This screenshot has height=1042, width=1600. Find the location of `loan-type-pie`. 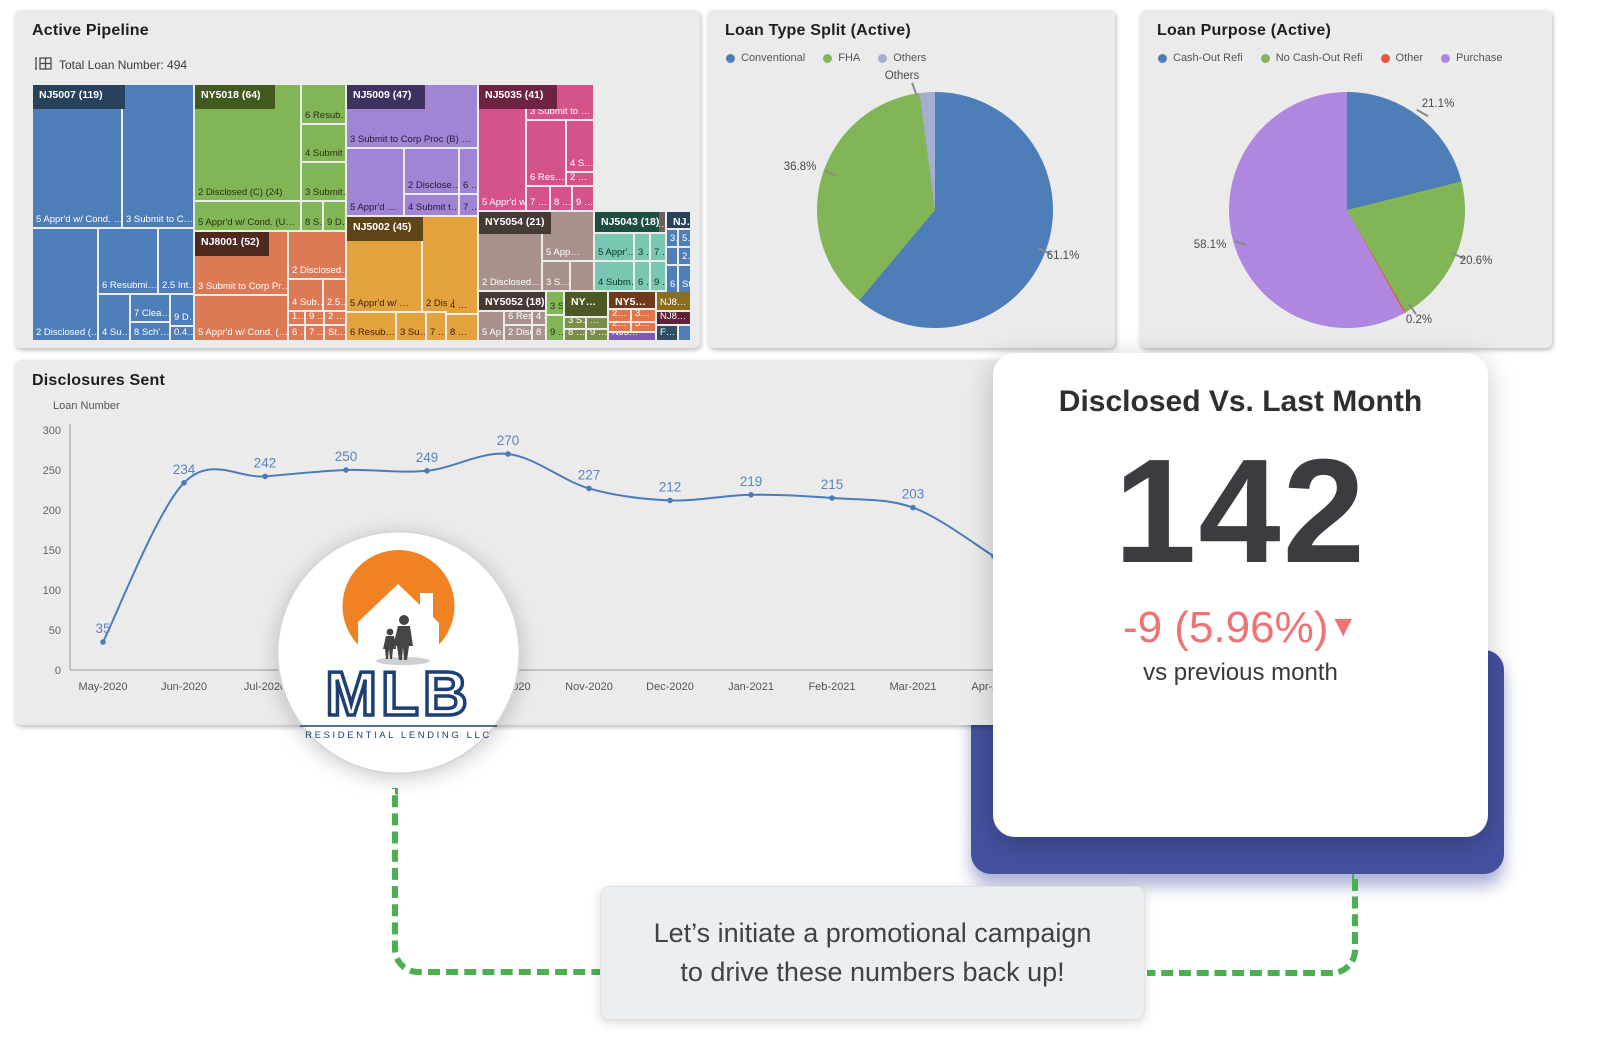

loan-type-pie is located at coordinates (935, 210).